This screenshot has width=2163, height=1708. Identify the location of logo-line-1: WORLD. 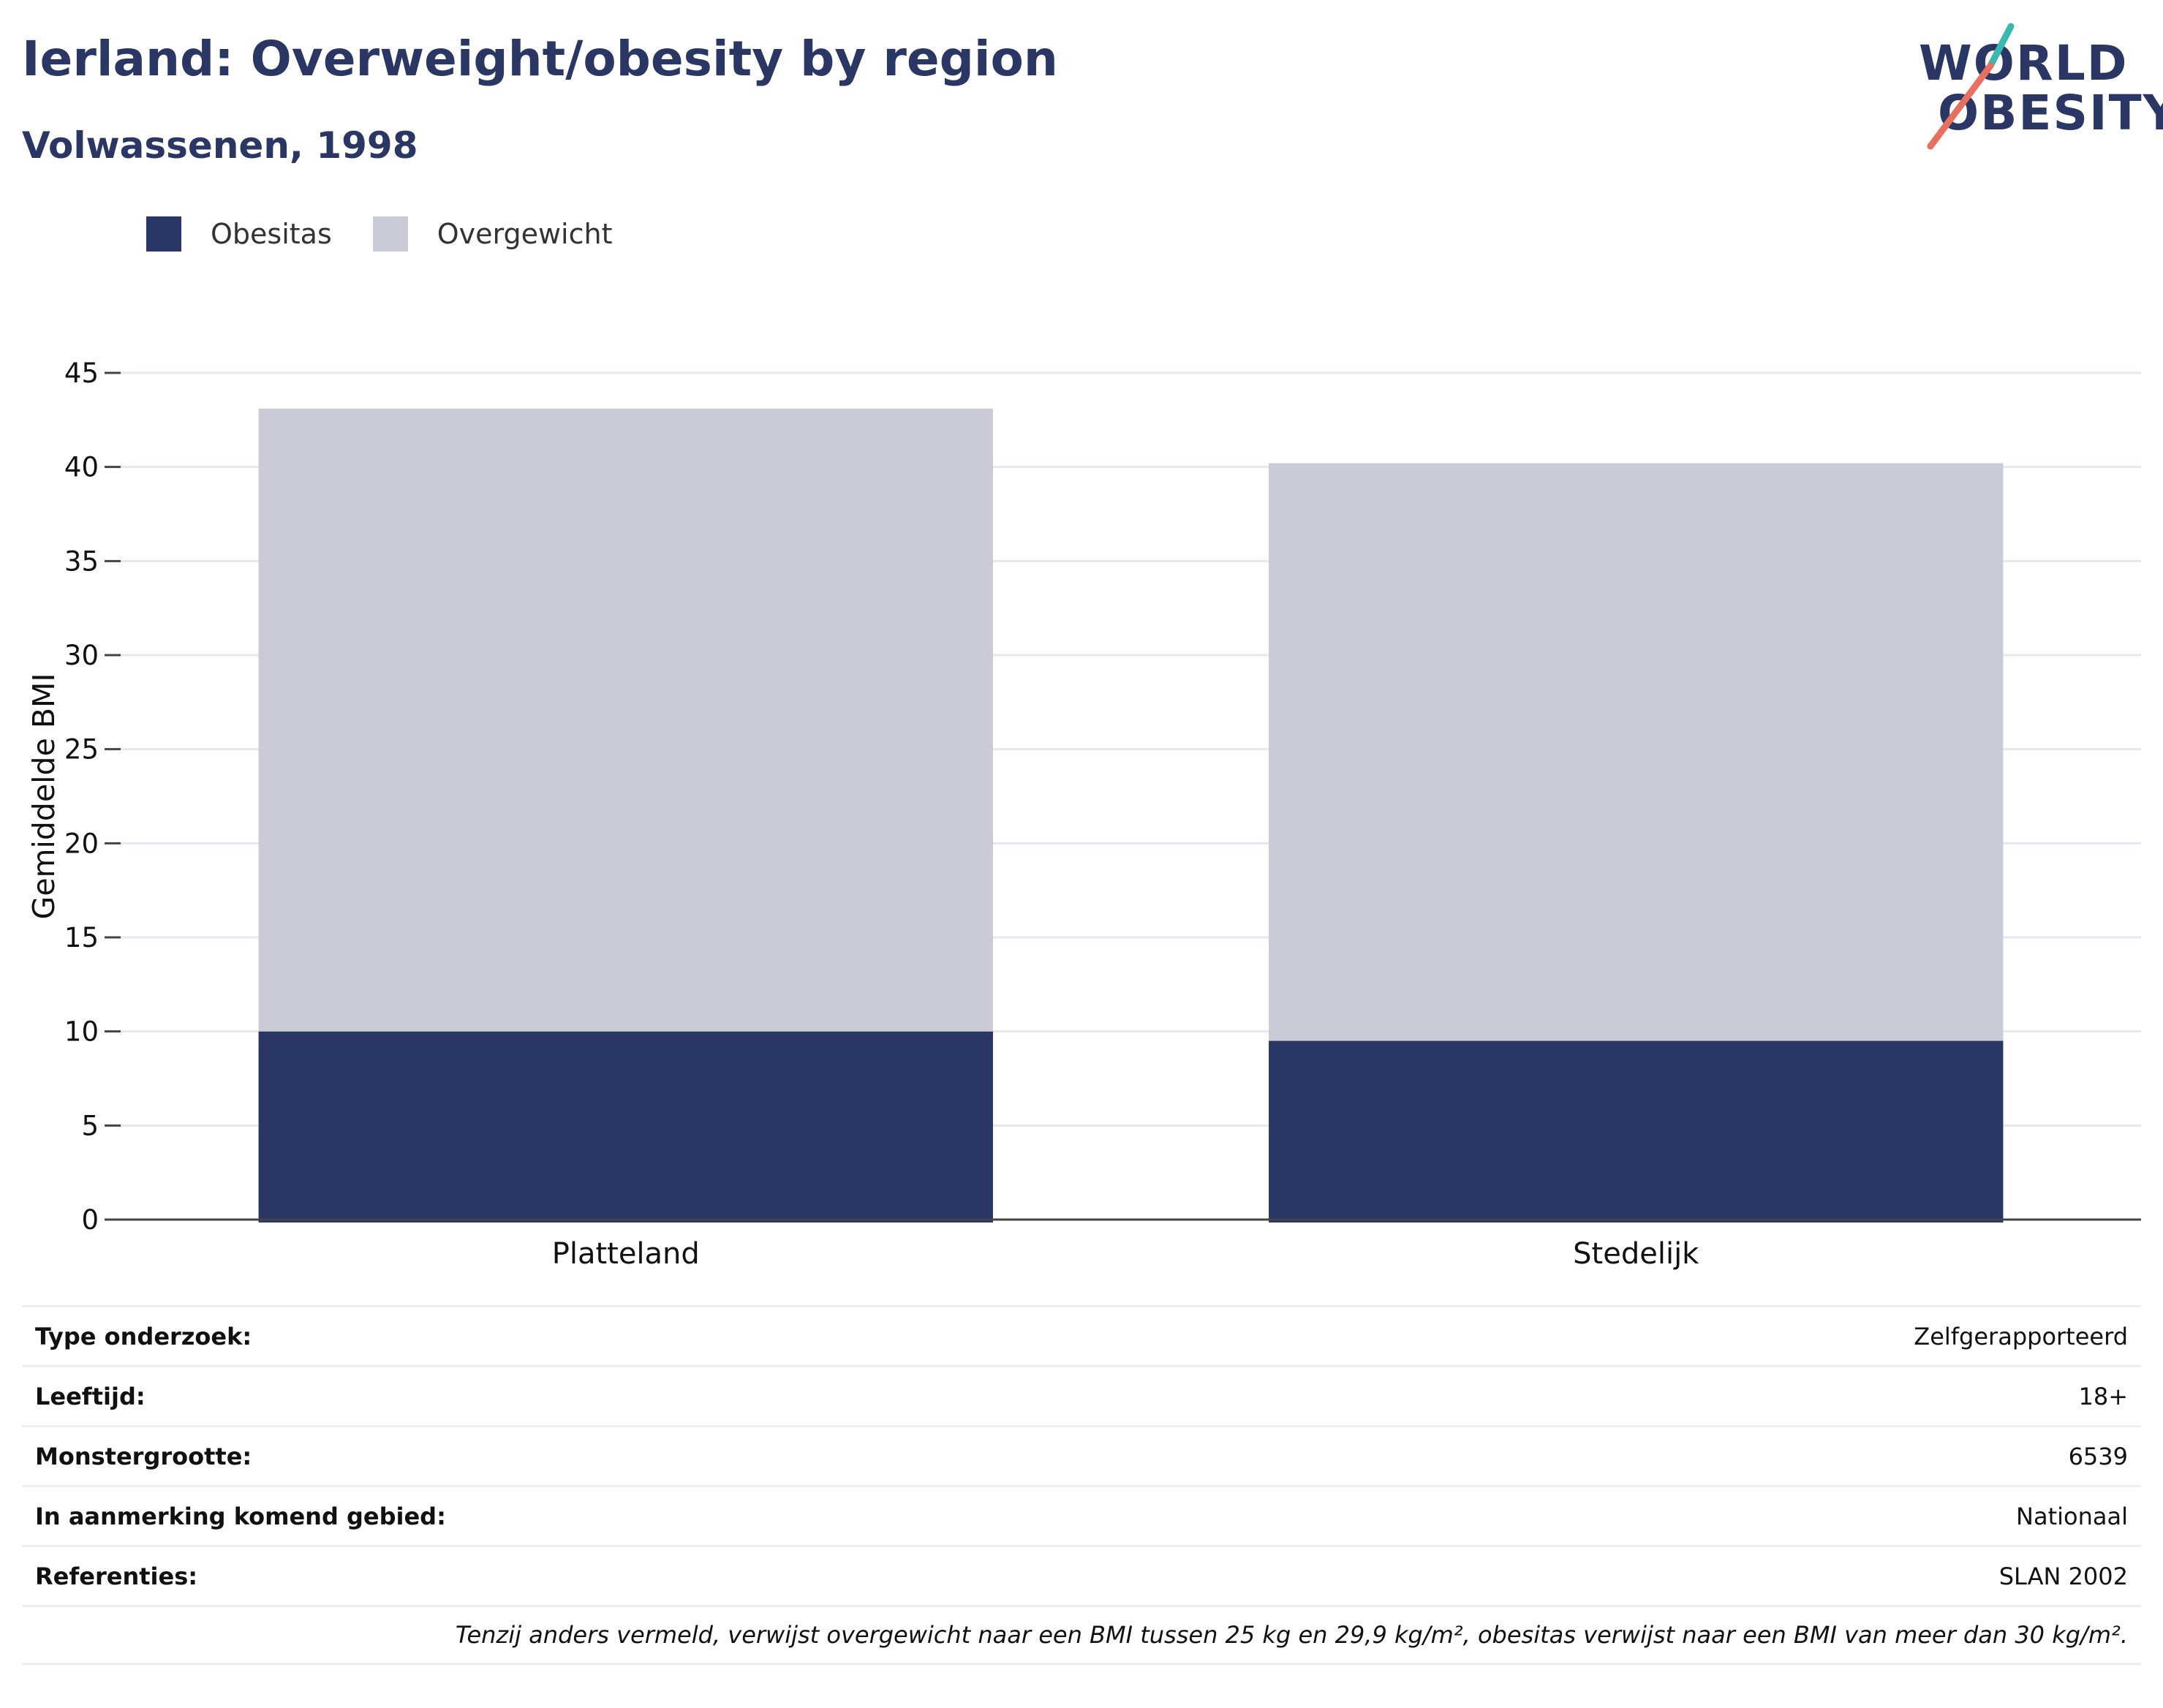
(2024, 63).